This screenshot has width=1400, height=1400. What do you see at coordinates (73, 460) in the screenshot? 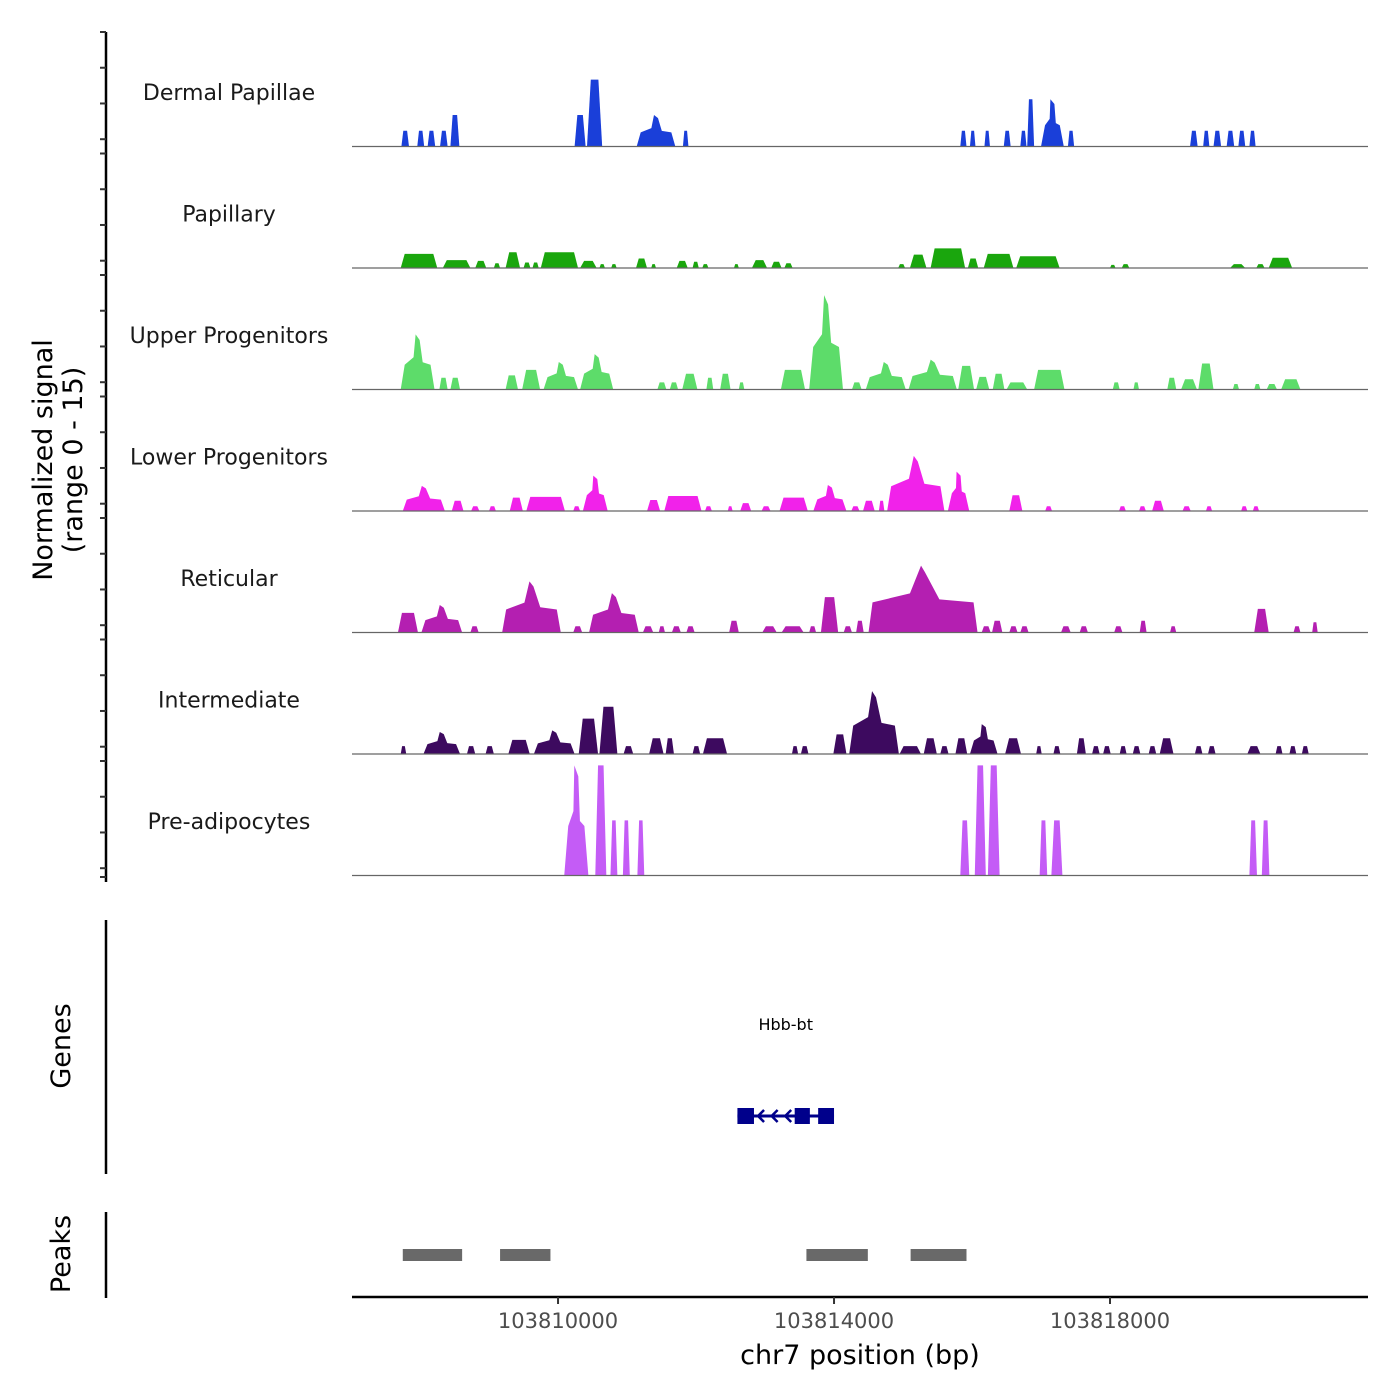
I see `signal-axis-title-sub: (range 0 - 15)` at bounding box center [73, 460].